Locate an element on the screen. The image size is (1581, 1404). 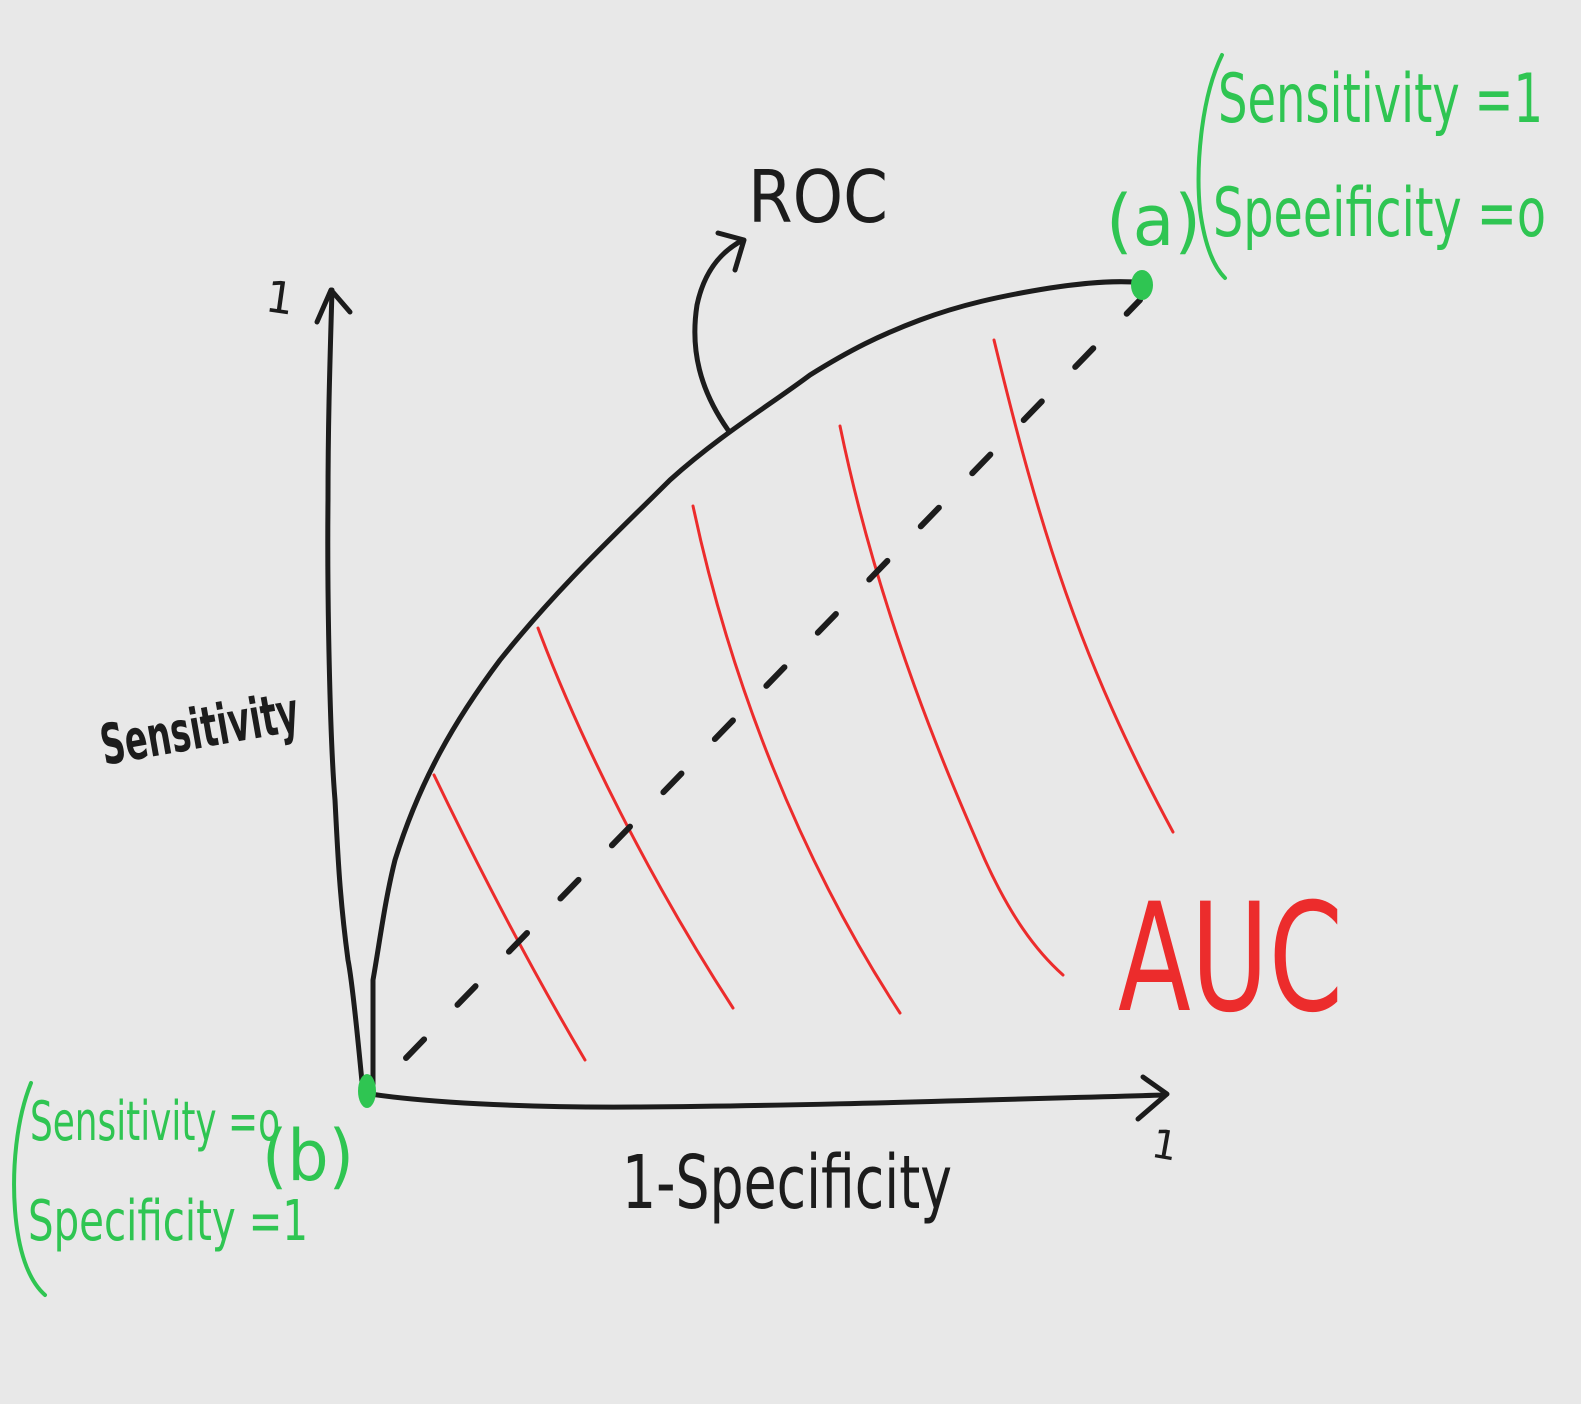
y-axis-max-label: 1 is located at coordinates (279, 298).